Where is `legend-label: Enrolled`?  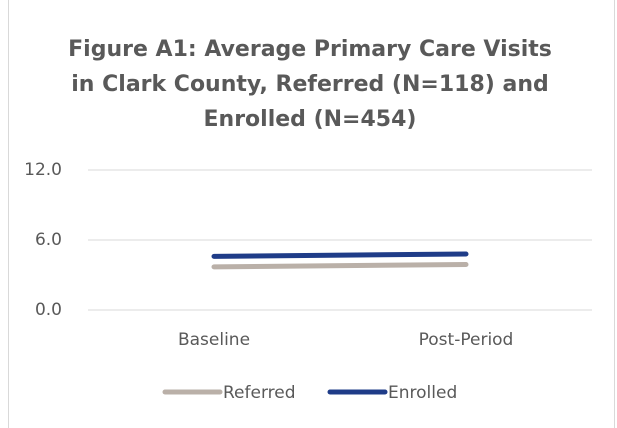
legend-label: Enrolled is located at coordinates (422, 393).